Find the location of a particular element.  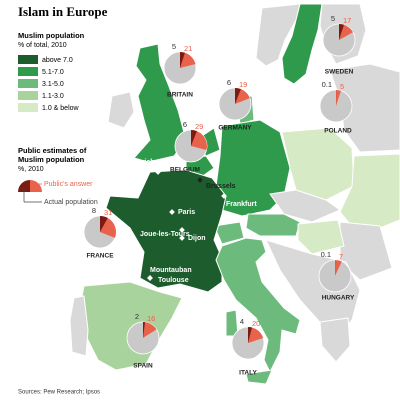

poland is located at coordinates (318, 164).